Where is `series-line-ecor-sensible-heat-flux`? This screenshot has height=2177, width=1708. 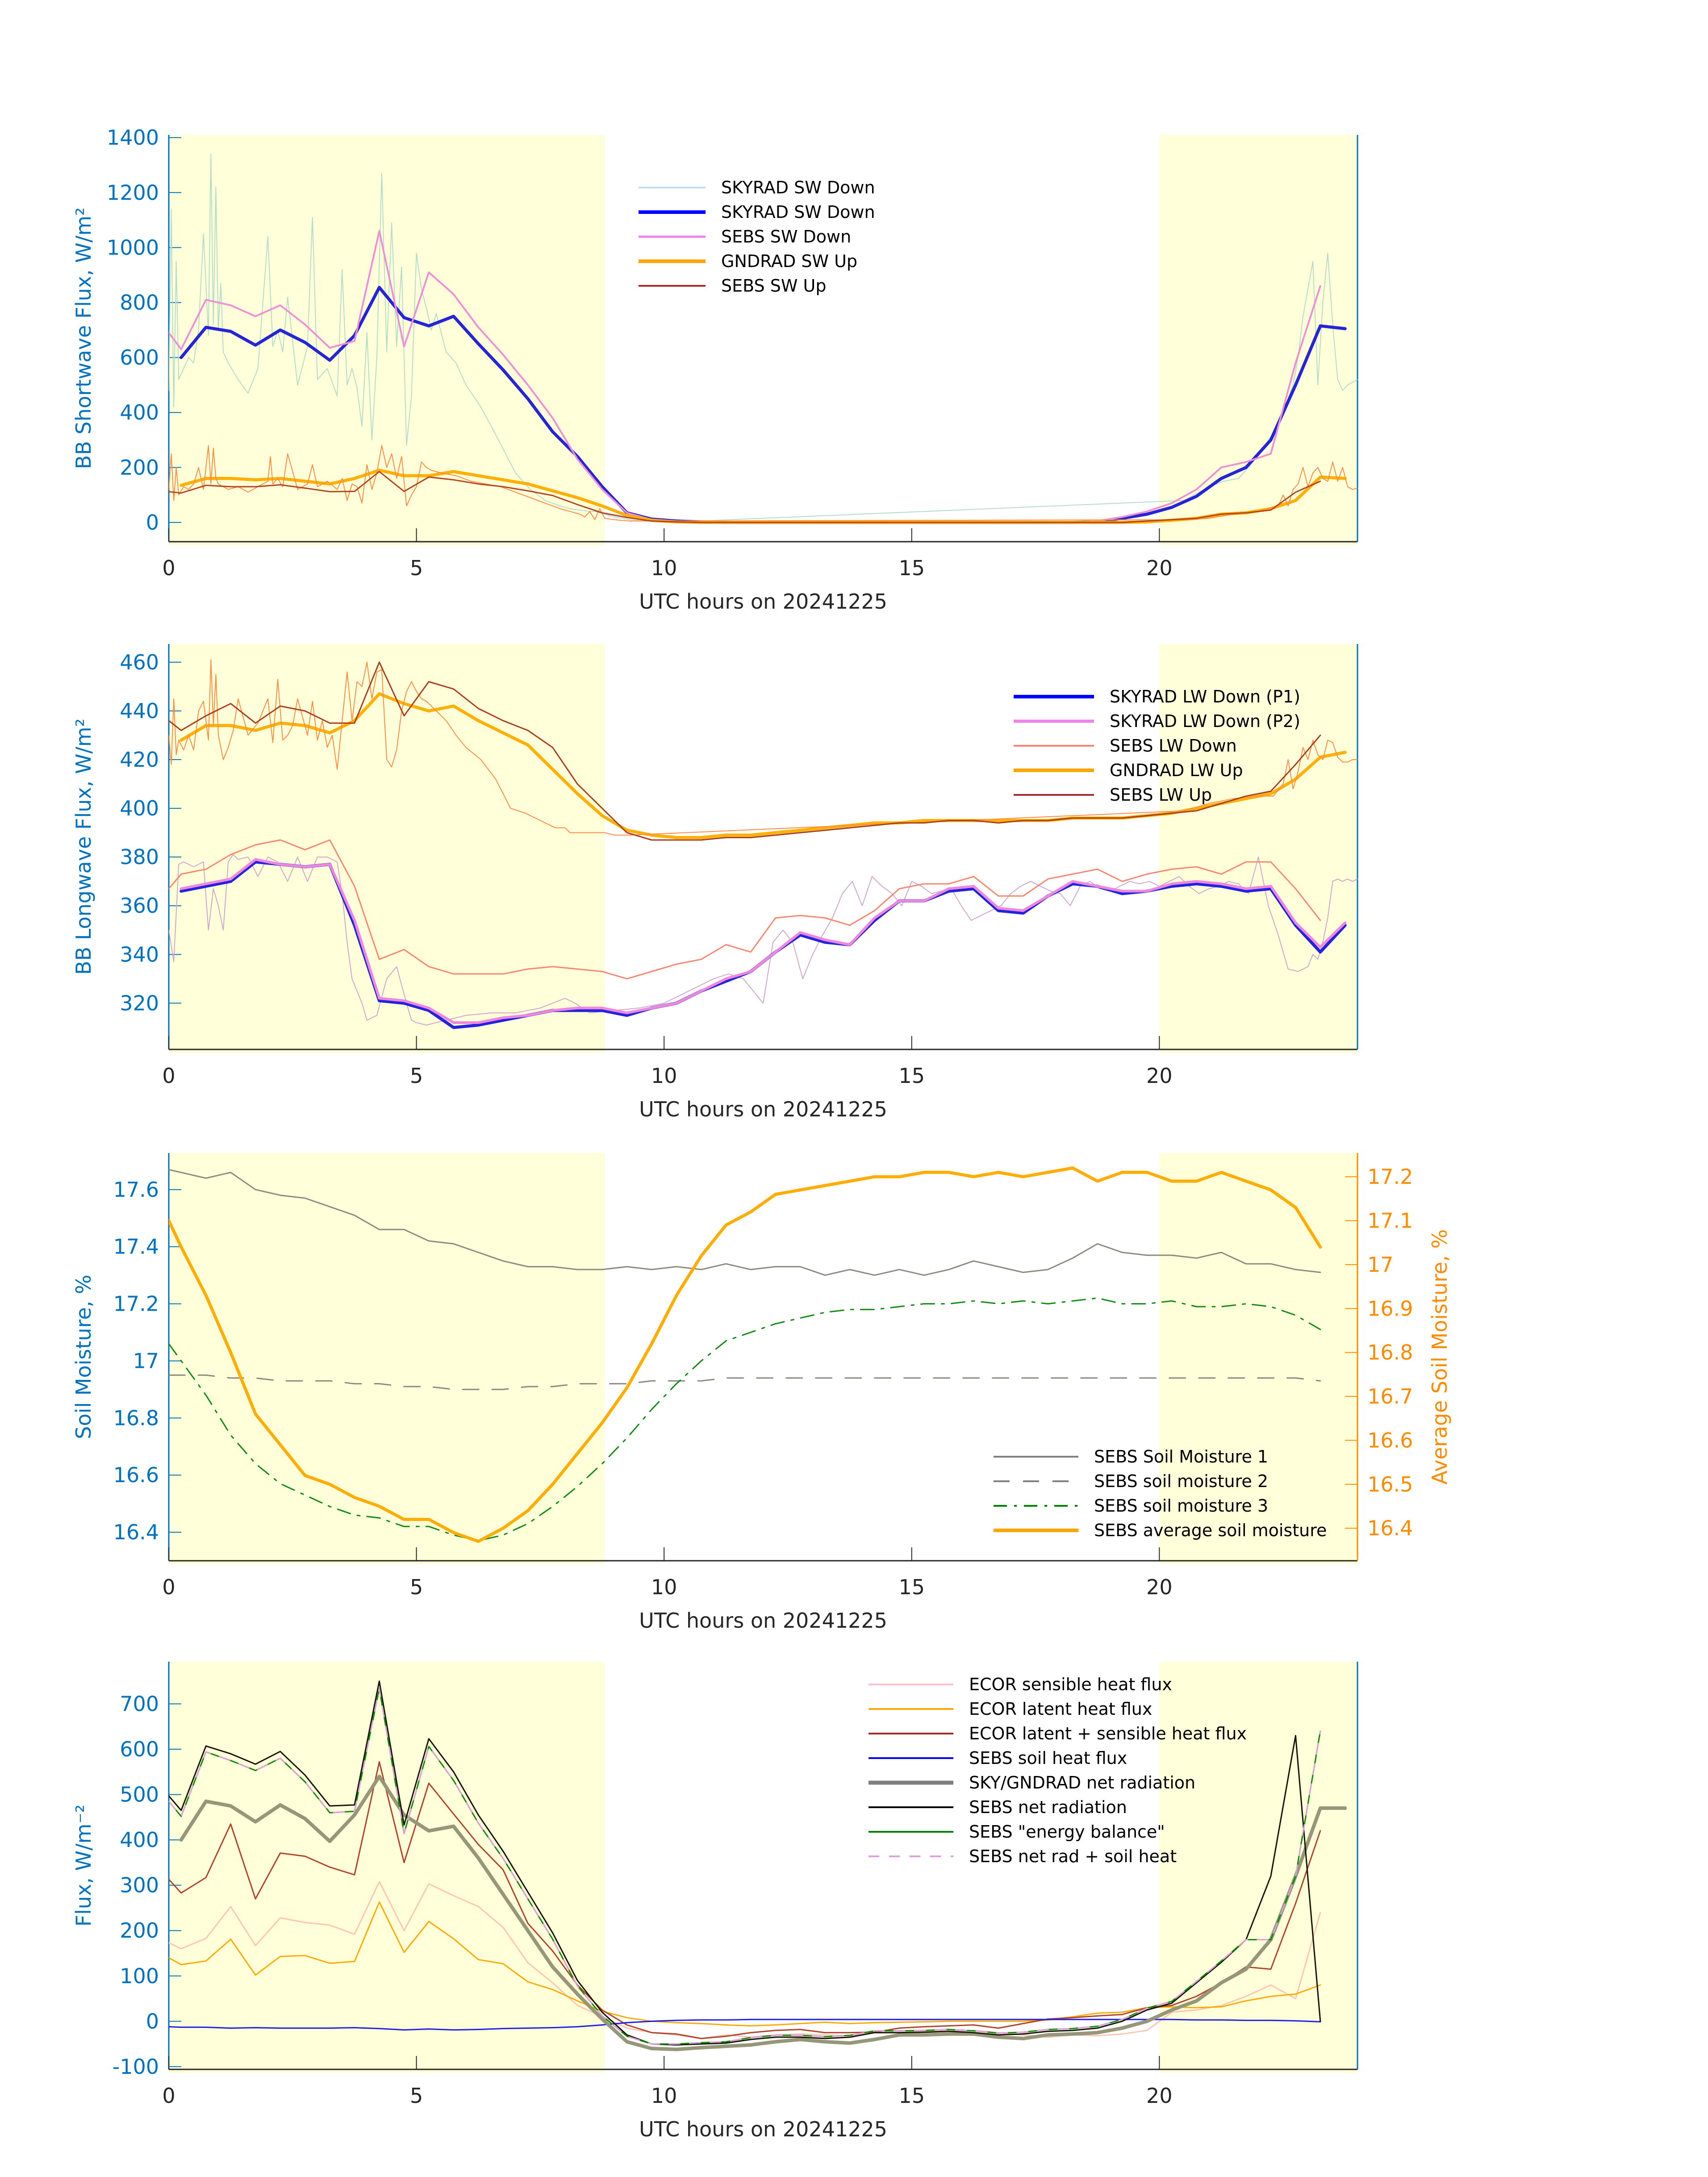
series-line-ecor-sensible-heat-flux is located at coordinates (745, 1960).